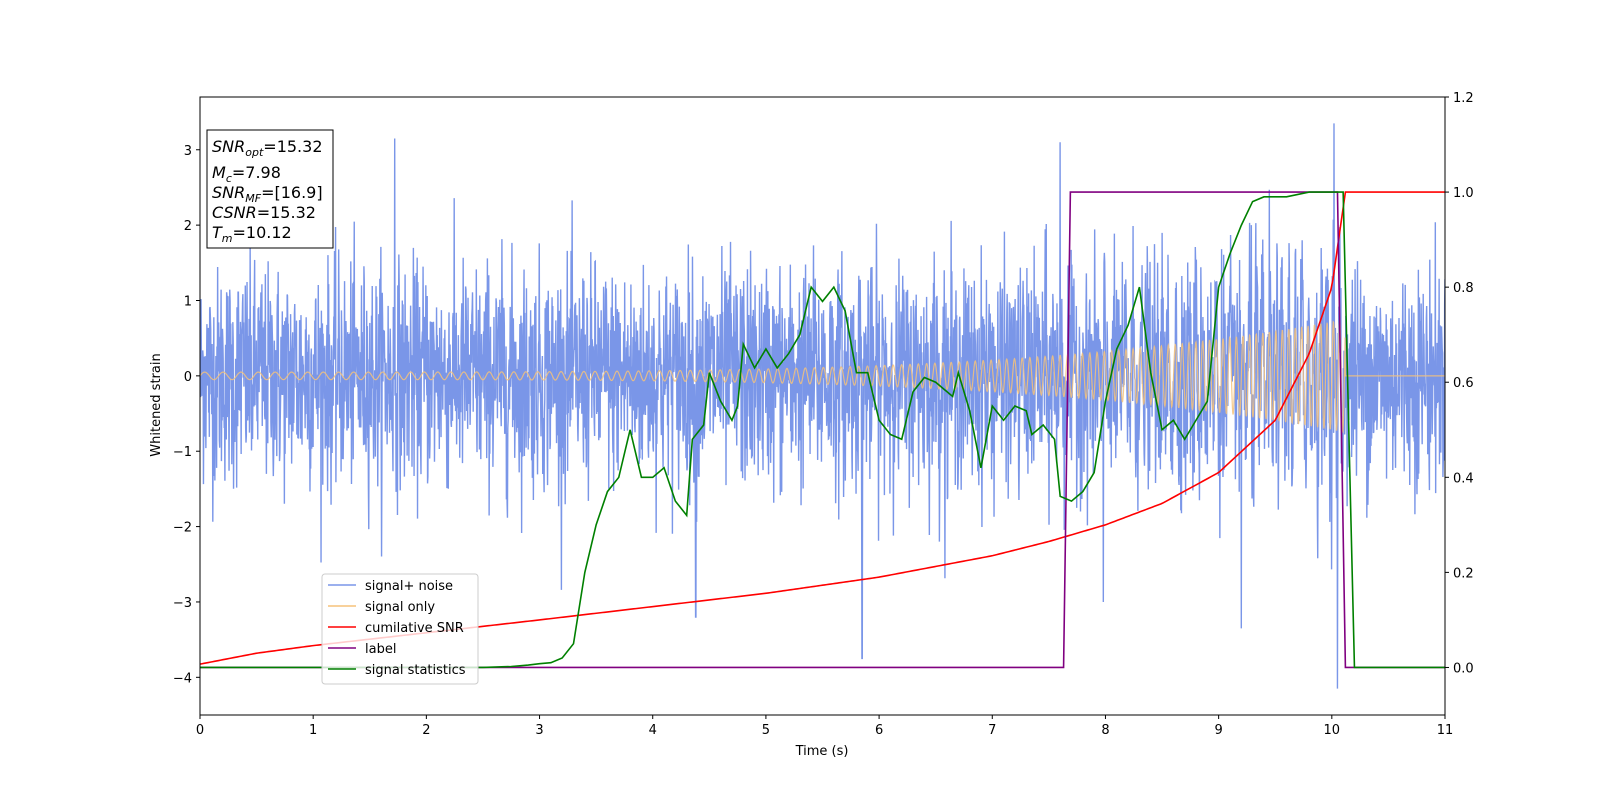 This screenshot has height=800, width=1600. Describe the element at coordinates (1218, 730) in the screenshot. I see `x-tick-label: 9` at that location.